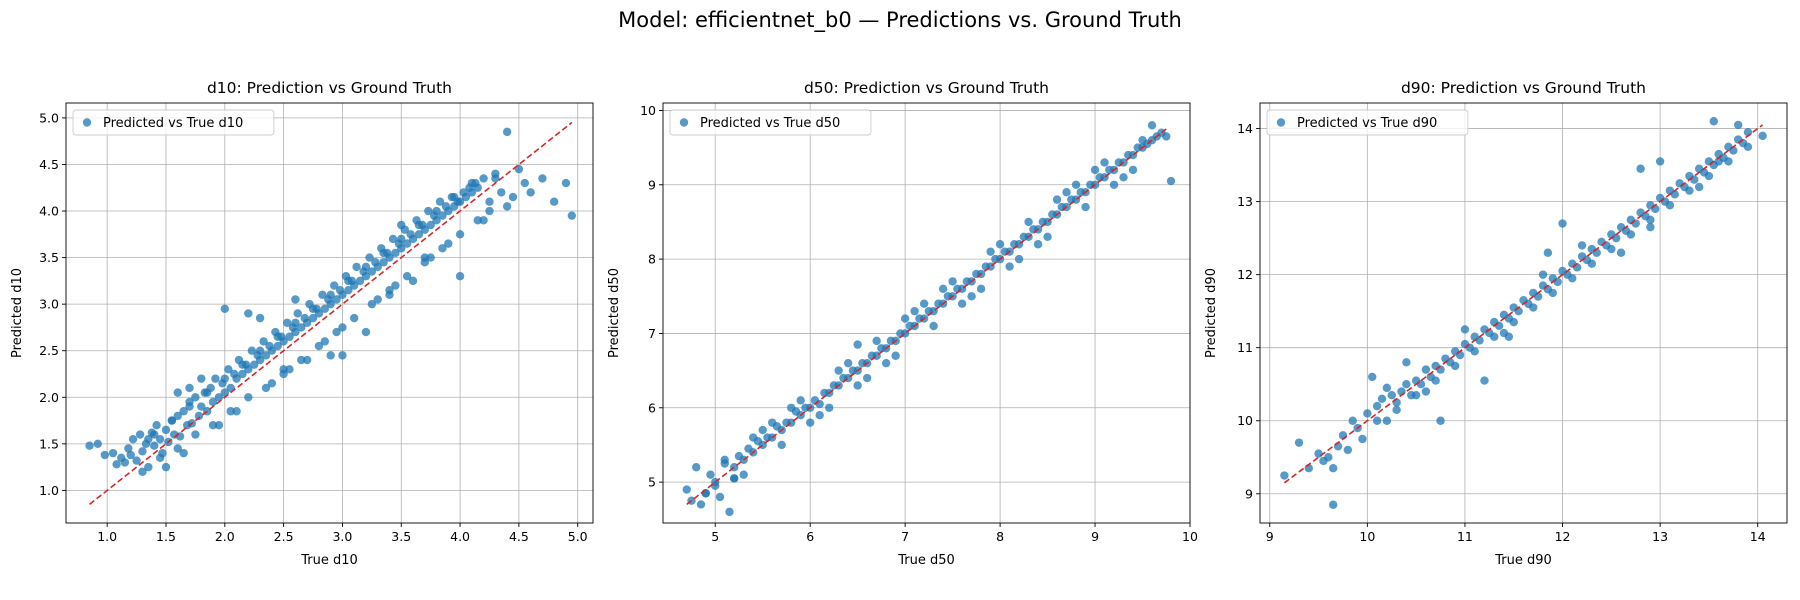 This screenshot has height=600, width=1800. What do you see at coordinates (770, 123) in the screenshot?
I see `legend-label: Predicted vs True d50` at bounding box center [770, 123].